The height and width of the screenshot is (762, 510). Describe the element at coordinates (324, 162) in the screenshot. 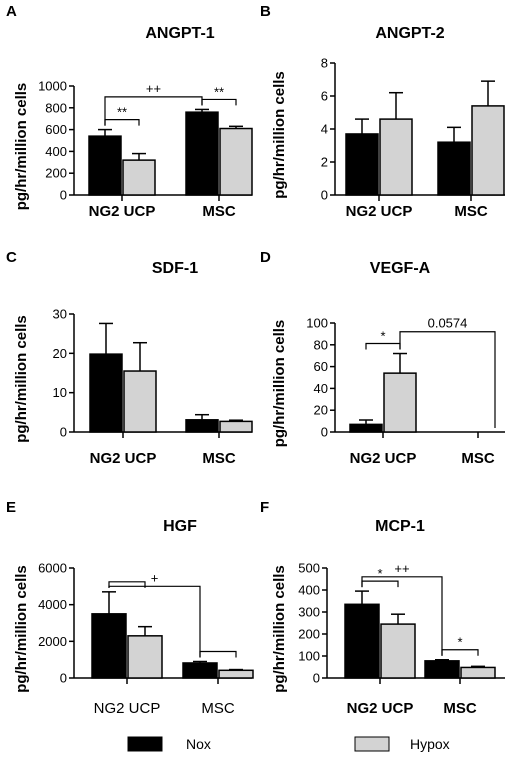

I see `y-tick-label: 2` at that location.